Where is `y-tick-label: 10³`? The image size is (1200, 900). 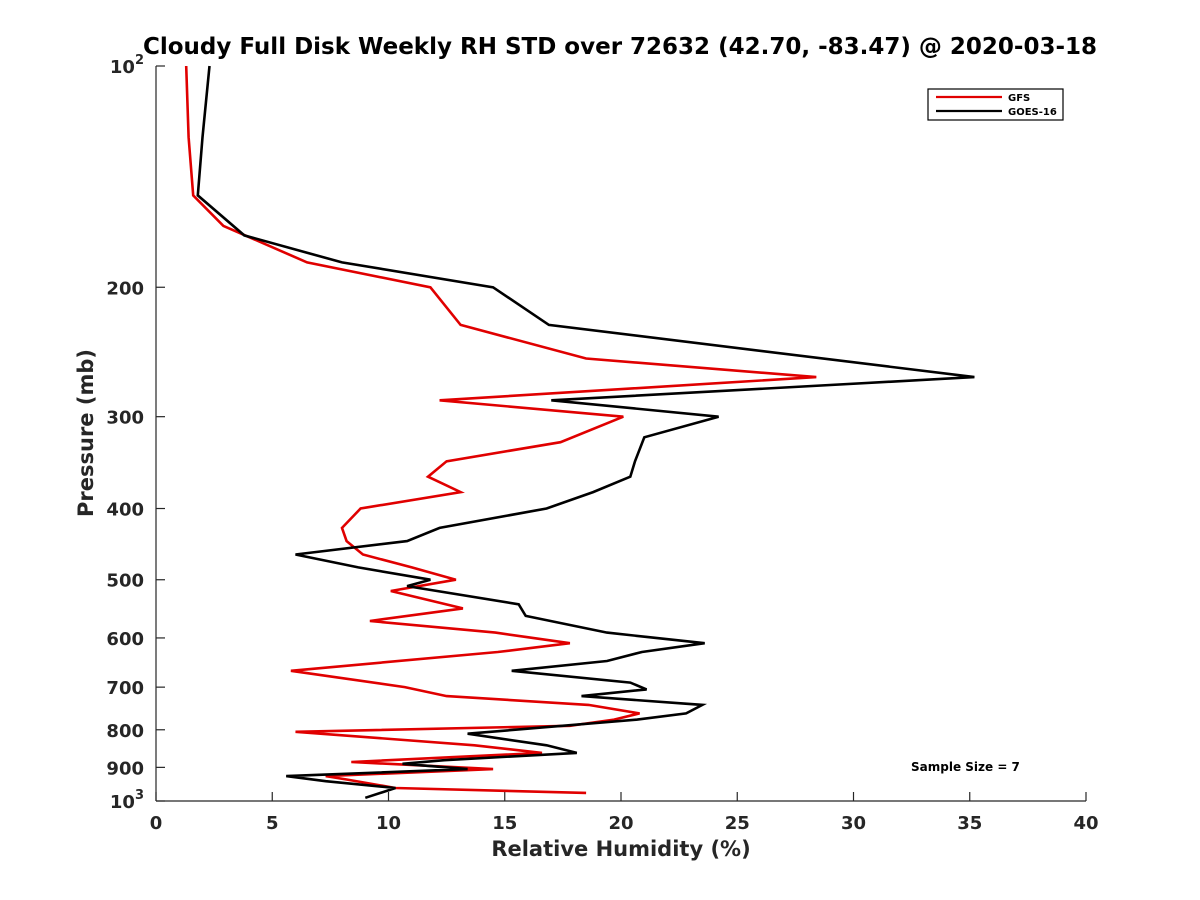
y-tick-label: 10³ is located at coordinates (127, 800).